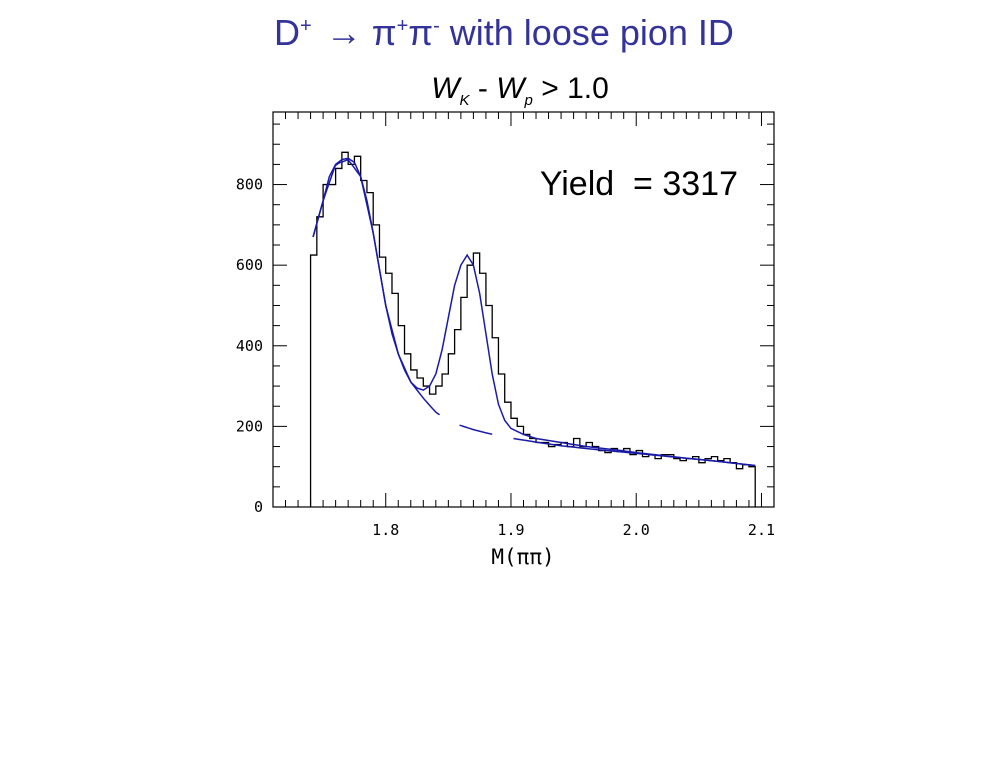  Describe the element at coordinates (249, 265) in the screenshot. I see `y-tick-label: 600` at that location.